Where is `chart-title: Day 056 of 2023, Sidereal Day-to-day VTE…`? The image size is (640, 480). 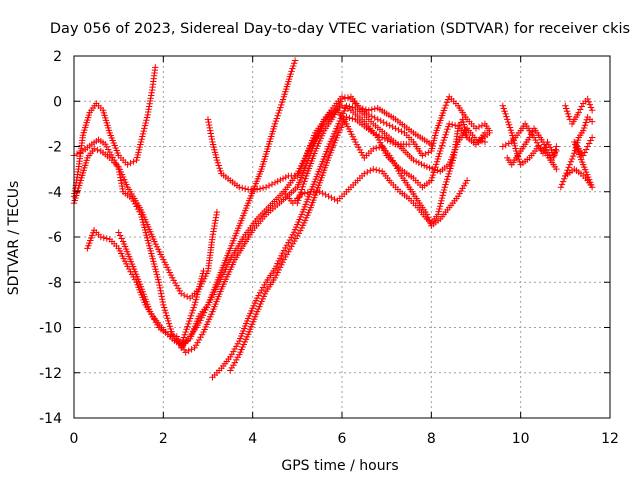 chart-title: Day 056 of 2023, Sidereal Day-to-day VTE… is located at coordinates (340, 29).